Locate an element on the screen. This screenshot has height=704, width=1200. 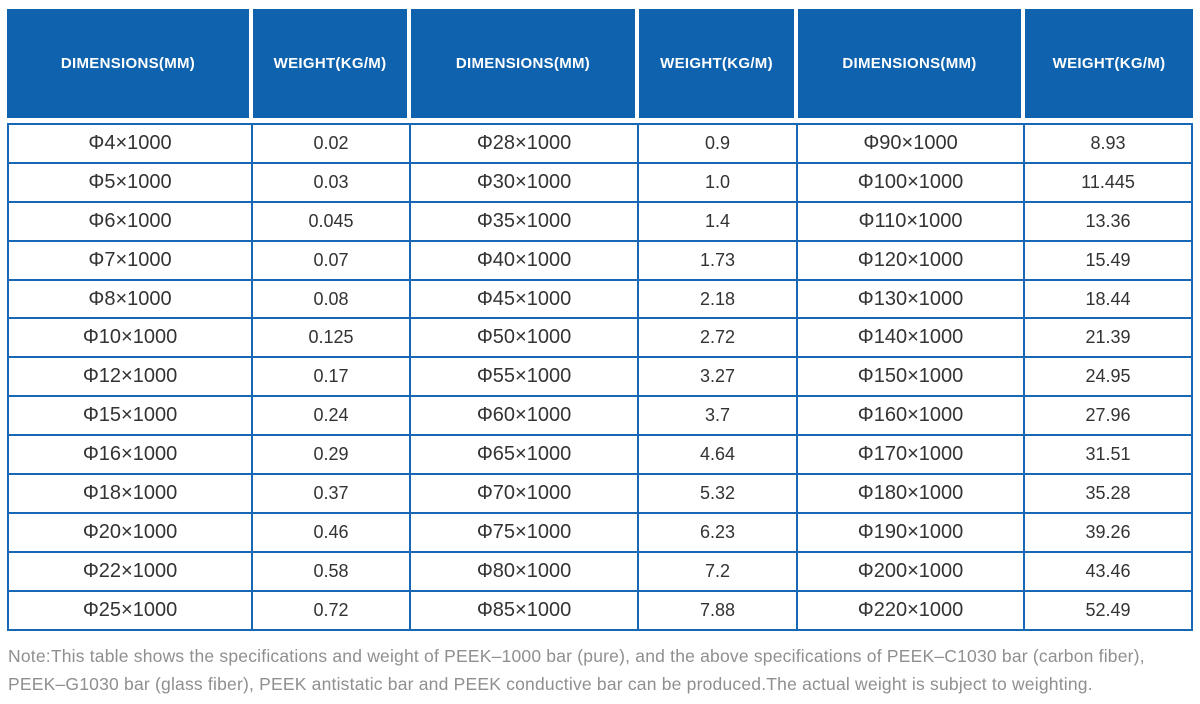
weight-cell: 31.51 is located at coordinates (1108, 455).